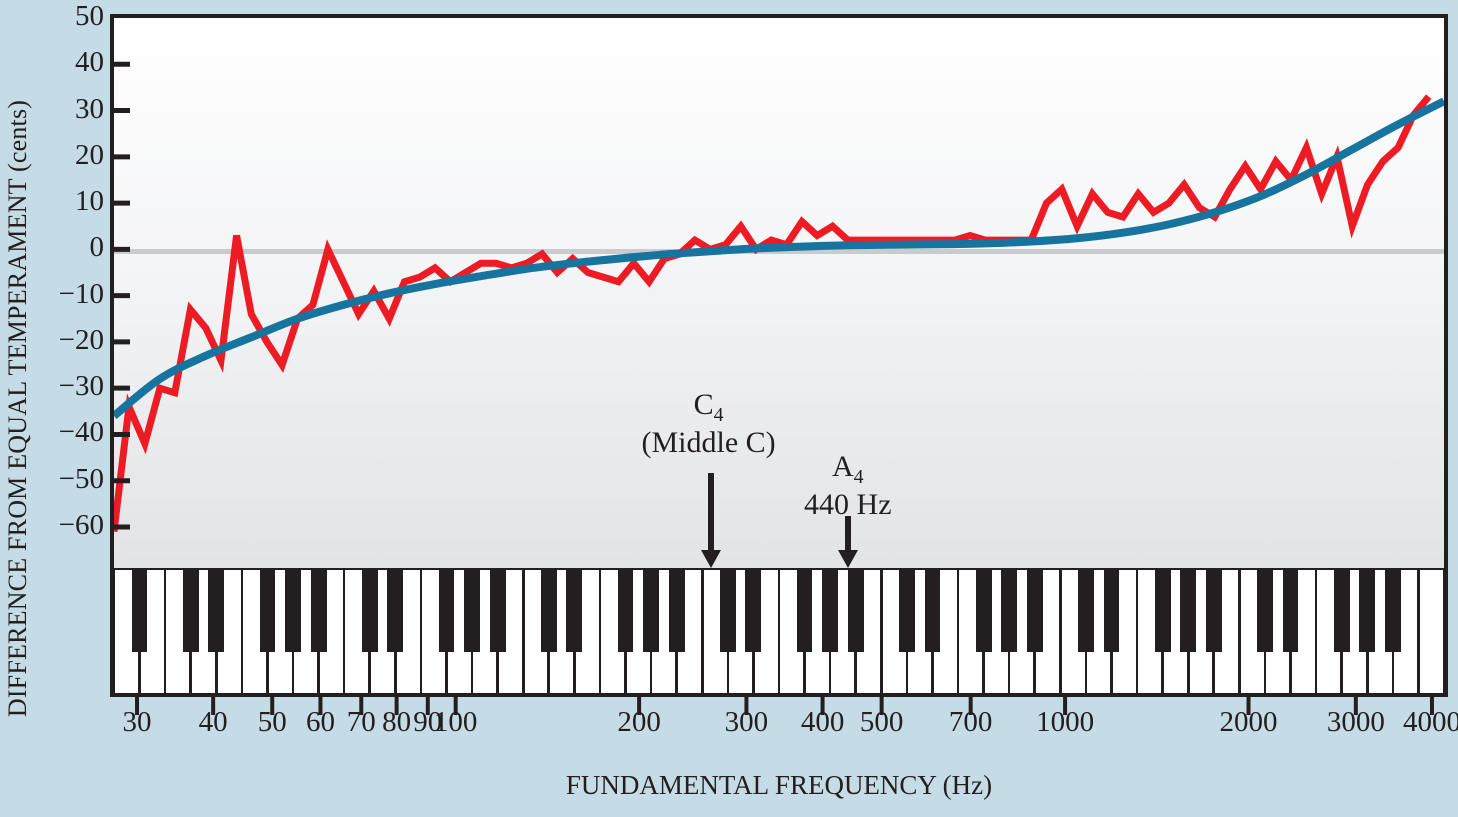  I want to click on y-tick-label: −10, so click(81, 293).